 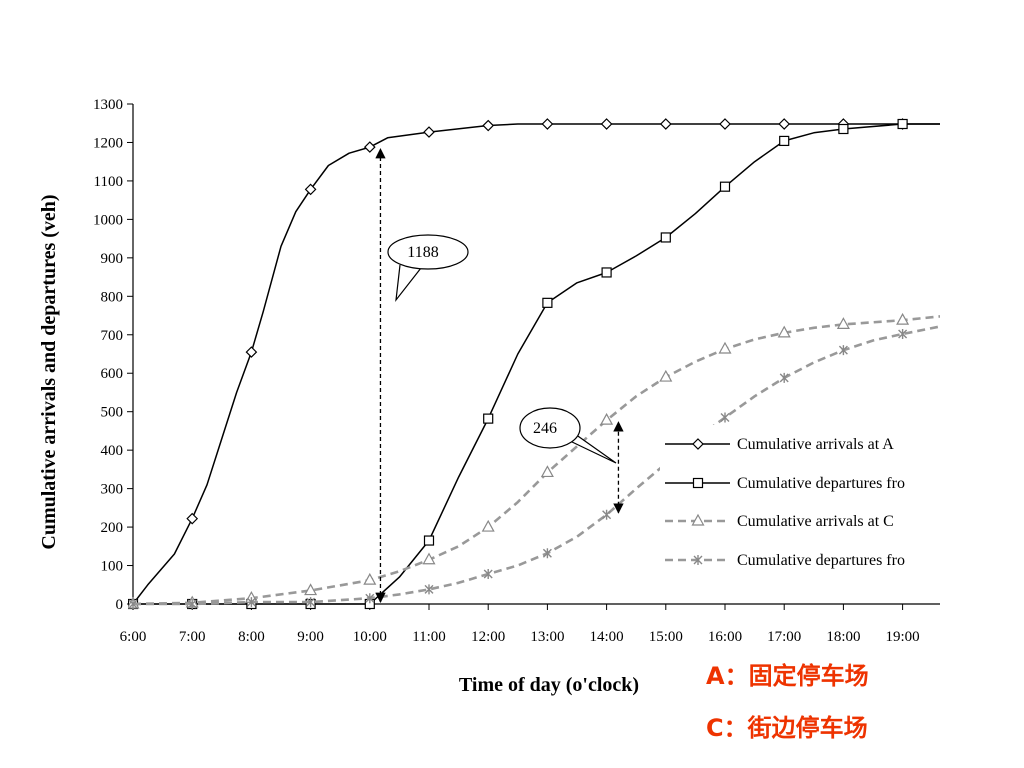 I want to click on x-tick-label: 17:00, so click(x=784, y=637).